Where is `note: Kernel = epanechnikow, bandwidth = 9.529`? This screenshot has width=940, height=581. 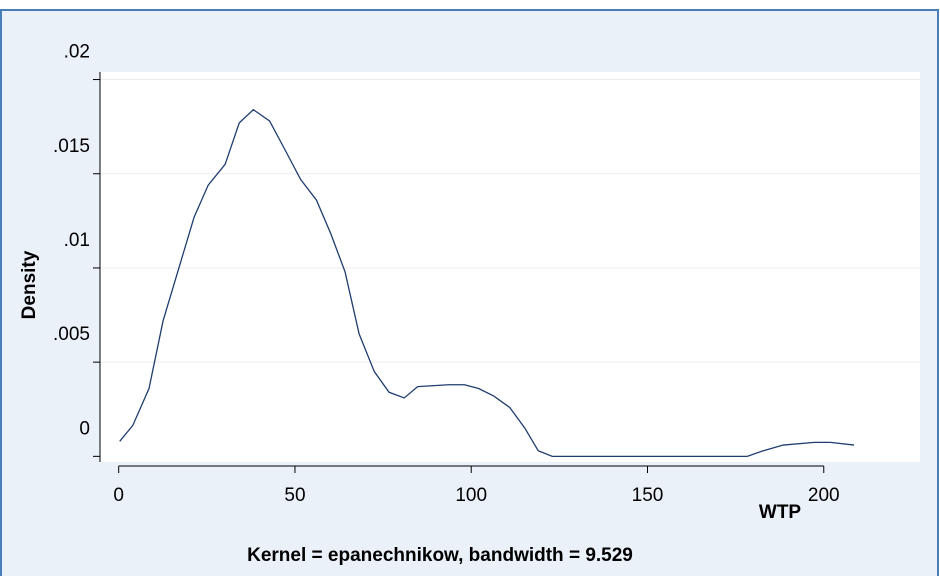
note: Kernel = epanechnikow, bandwidth = 9.529 is located at coordinates (440, 555).